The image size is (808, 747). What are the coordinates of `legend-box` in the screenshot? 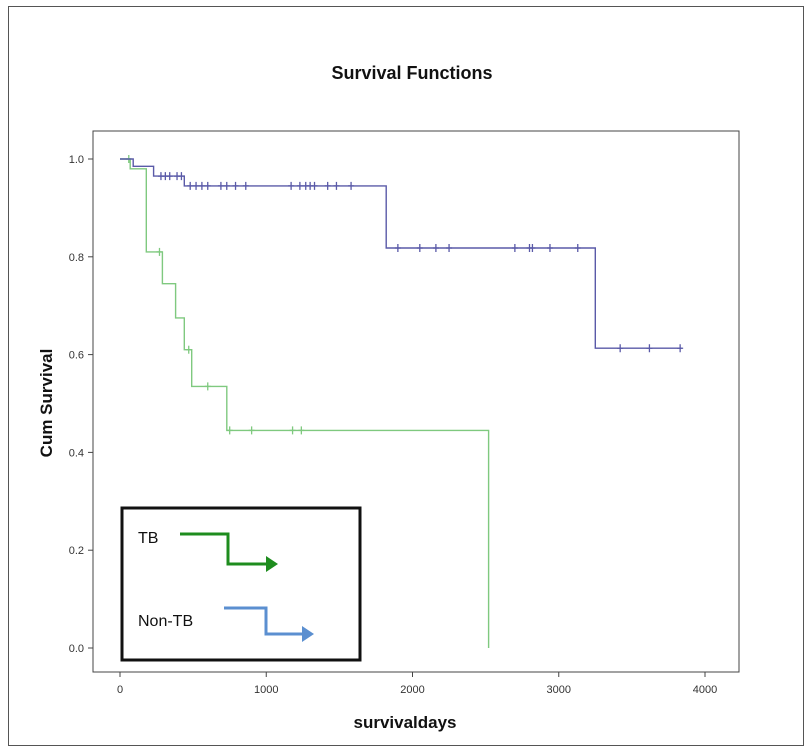 It's located at (241, 584).